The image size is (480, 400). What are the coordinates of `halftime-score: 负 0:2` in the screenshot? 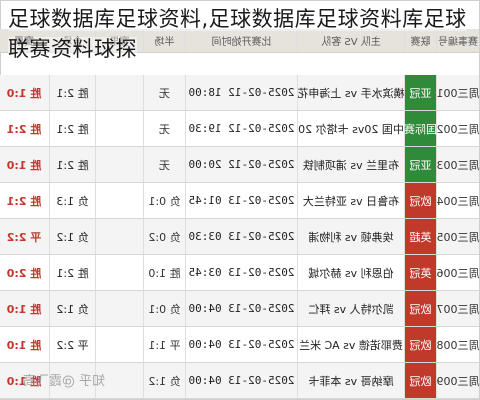 It's located at (164, 236).